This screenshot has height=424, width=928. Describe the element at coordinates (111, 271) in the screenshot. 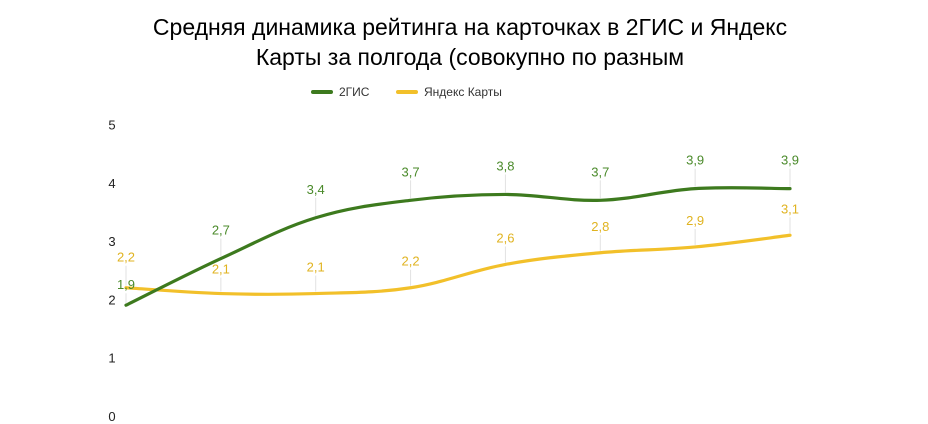

I see `y-axis: 0 1 2 3 4 5` at that location.